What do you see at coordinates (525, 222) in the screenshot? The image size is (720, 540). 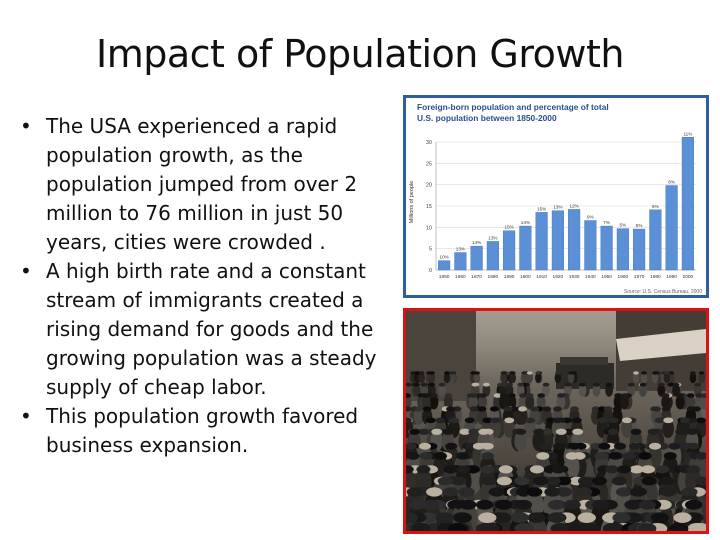 I see `chart-bar-label: 14%` at bounding box center [525, 222].